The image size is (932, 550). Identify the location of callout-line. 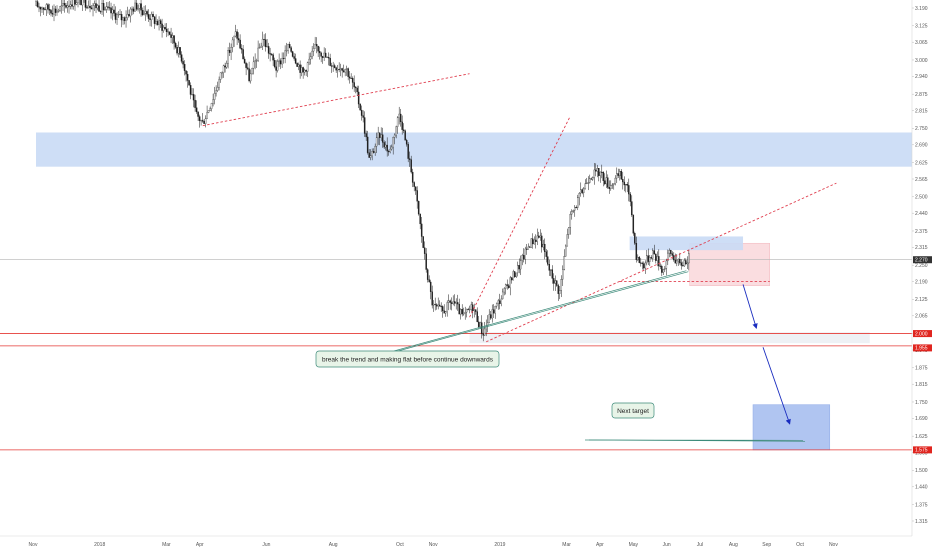
(540, 311).